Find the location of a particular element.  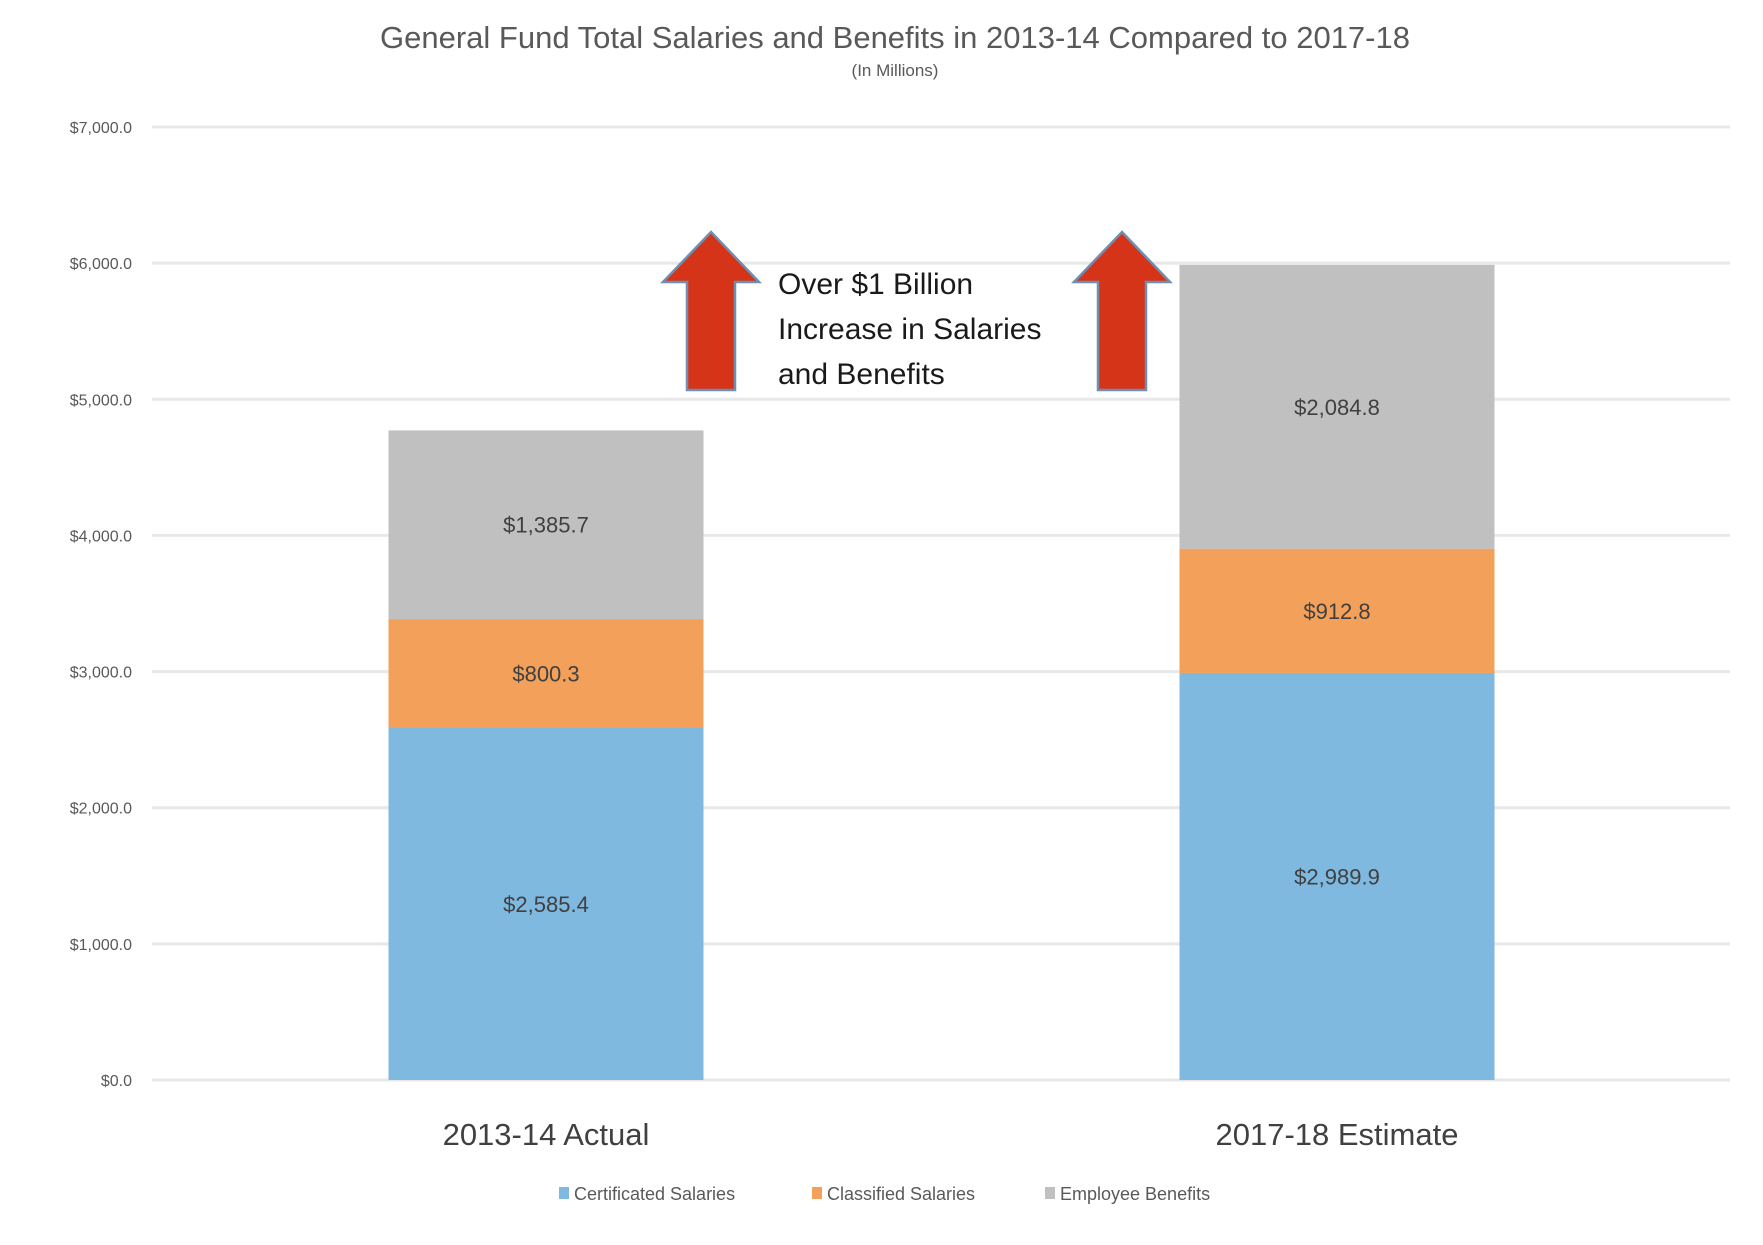

annotation-text: Over $1 Billion is located at coordinates (875, 284).